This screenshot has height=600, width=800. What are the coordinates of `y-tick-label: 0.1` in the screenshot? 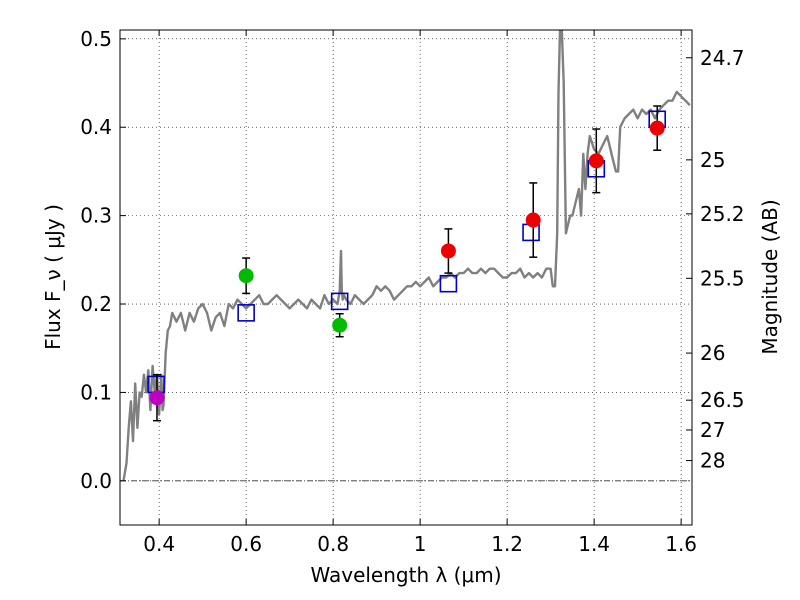 It's located at (96, 392).